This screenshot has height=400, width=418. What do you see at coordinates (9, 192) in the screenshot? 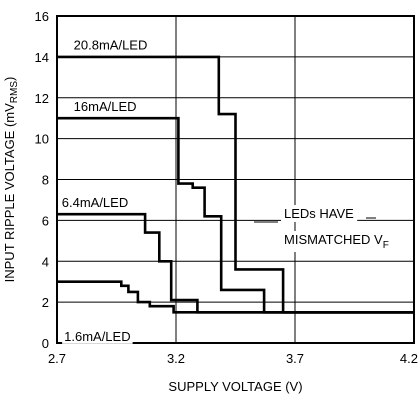
I see `y-axis-title-text: INPUT RIPPLE VOLTAGE (mV` at bounding box center [9, 192].